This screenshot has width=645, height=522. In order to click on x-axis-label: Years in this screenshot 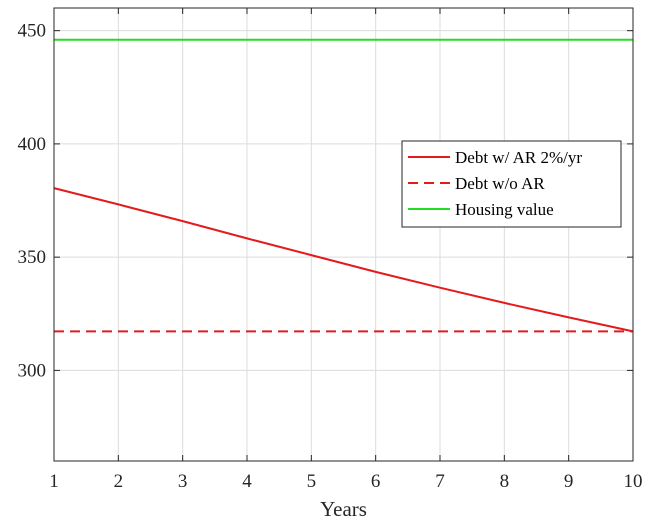, I will do `click(343, 509)`.